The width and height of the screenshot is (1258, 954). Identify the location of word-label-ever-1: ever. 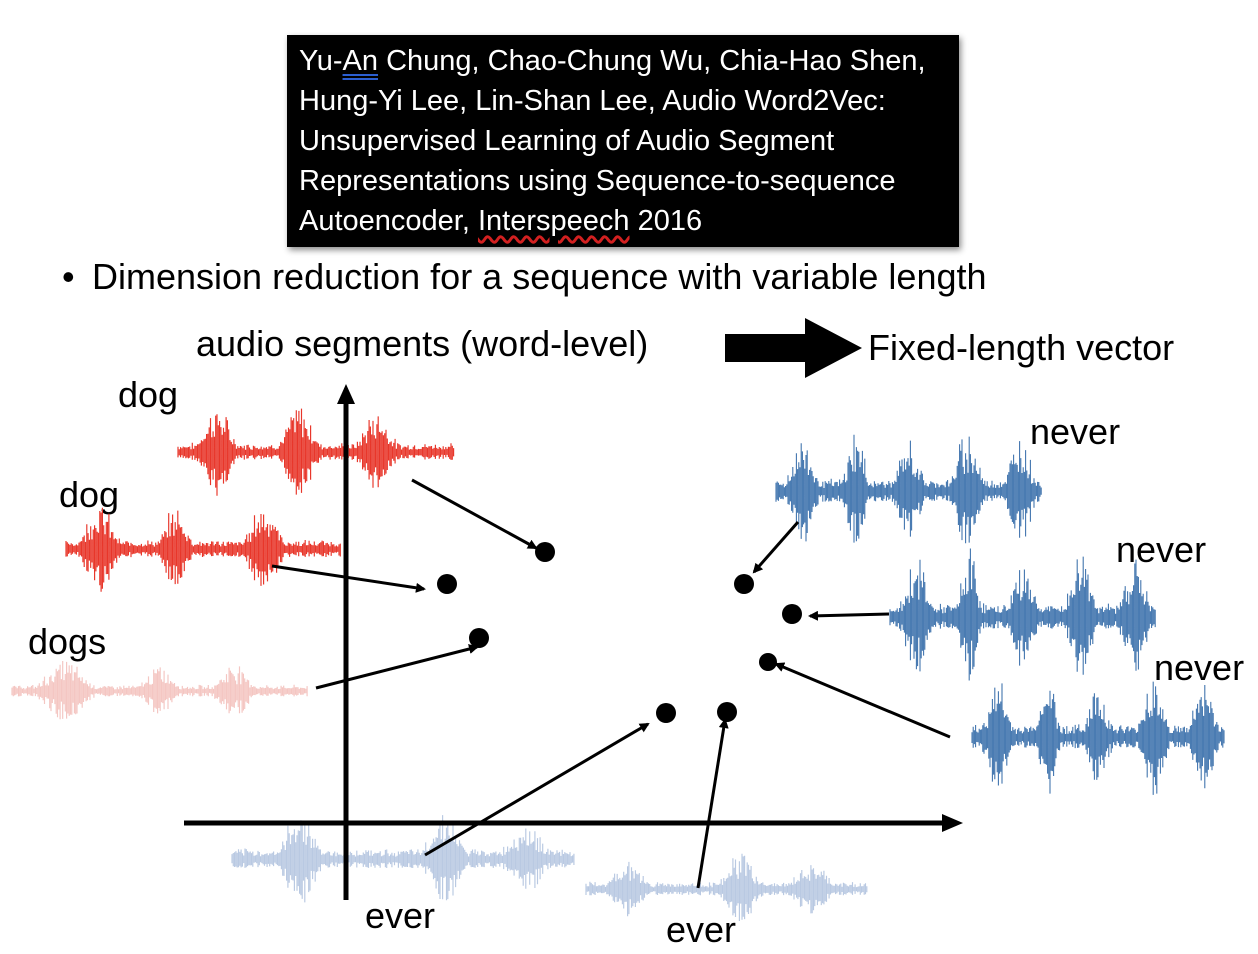
(400, 915).